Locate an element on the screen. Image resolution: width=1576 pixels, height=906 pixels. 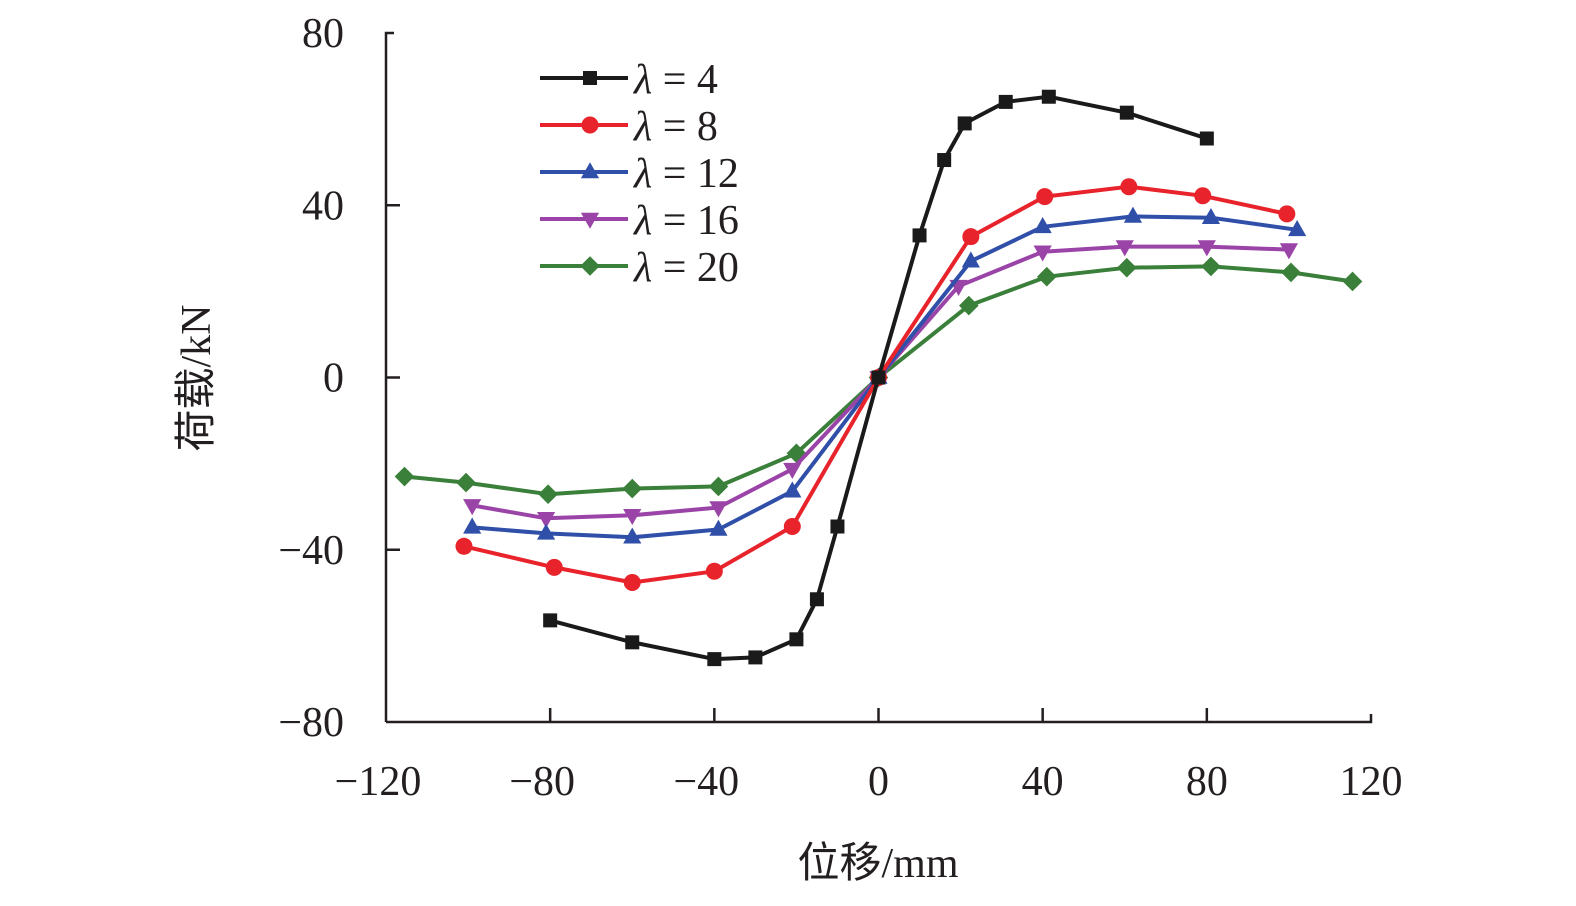
legend-item: λ = 16 is located at coordinates (639, 221).